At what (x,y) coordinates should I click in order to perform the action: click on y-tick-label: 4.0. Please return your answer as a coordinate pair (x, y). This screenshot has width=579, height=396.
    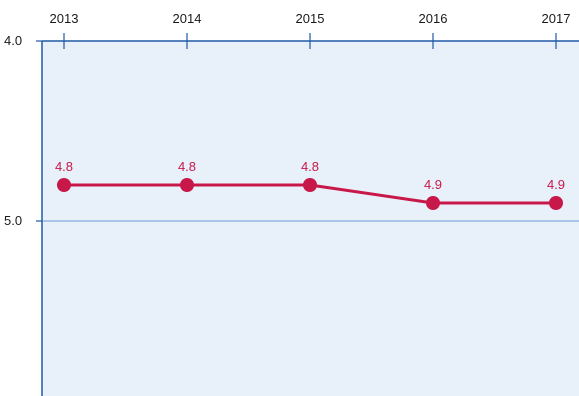
    Looking at the image, I should click on (13, 40).